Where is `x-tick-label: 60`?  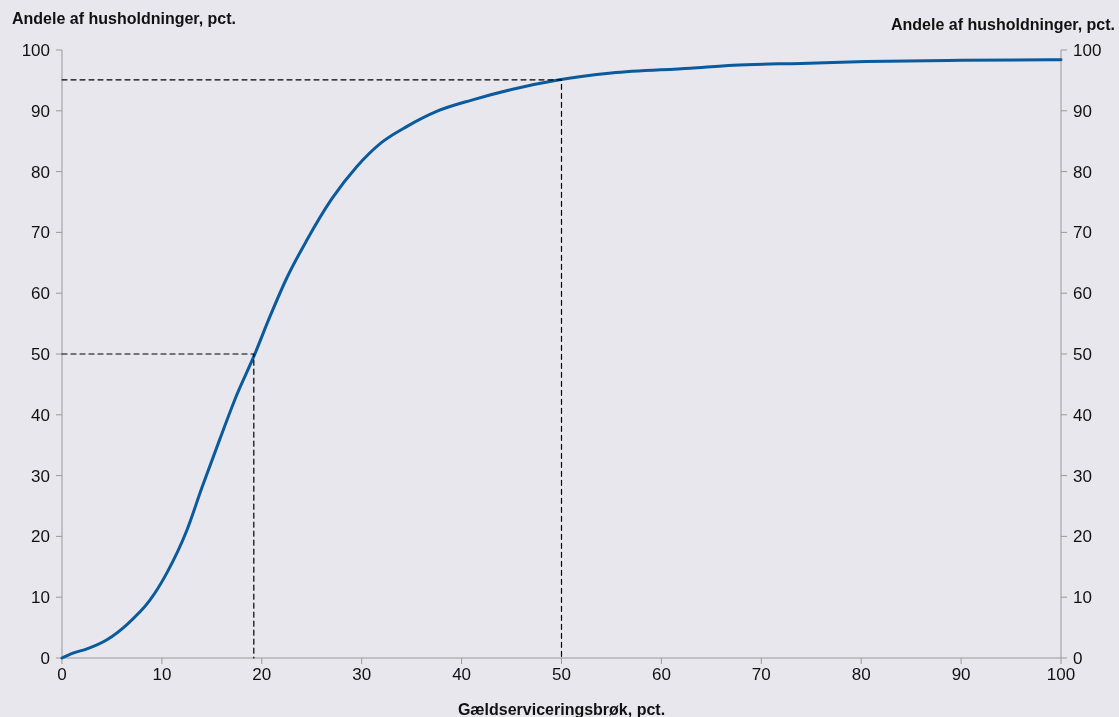
x-tick-label: 60 is located at coordinates (661, 674).